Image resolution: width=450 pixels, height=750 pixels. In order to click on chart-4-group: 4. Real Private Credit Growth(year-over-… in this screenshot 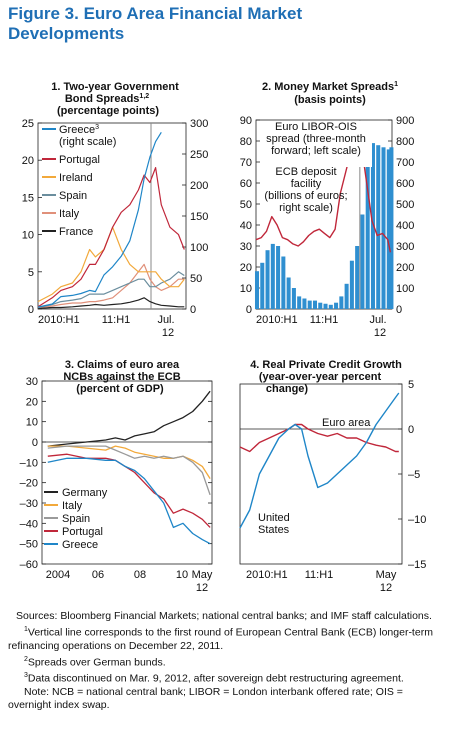, I will do `click(332, 476)`.